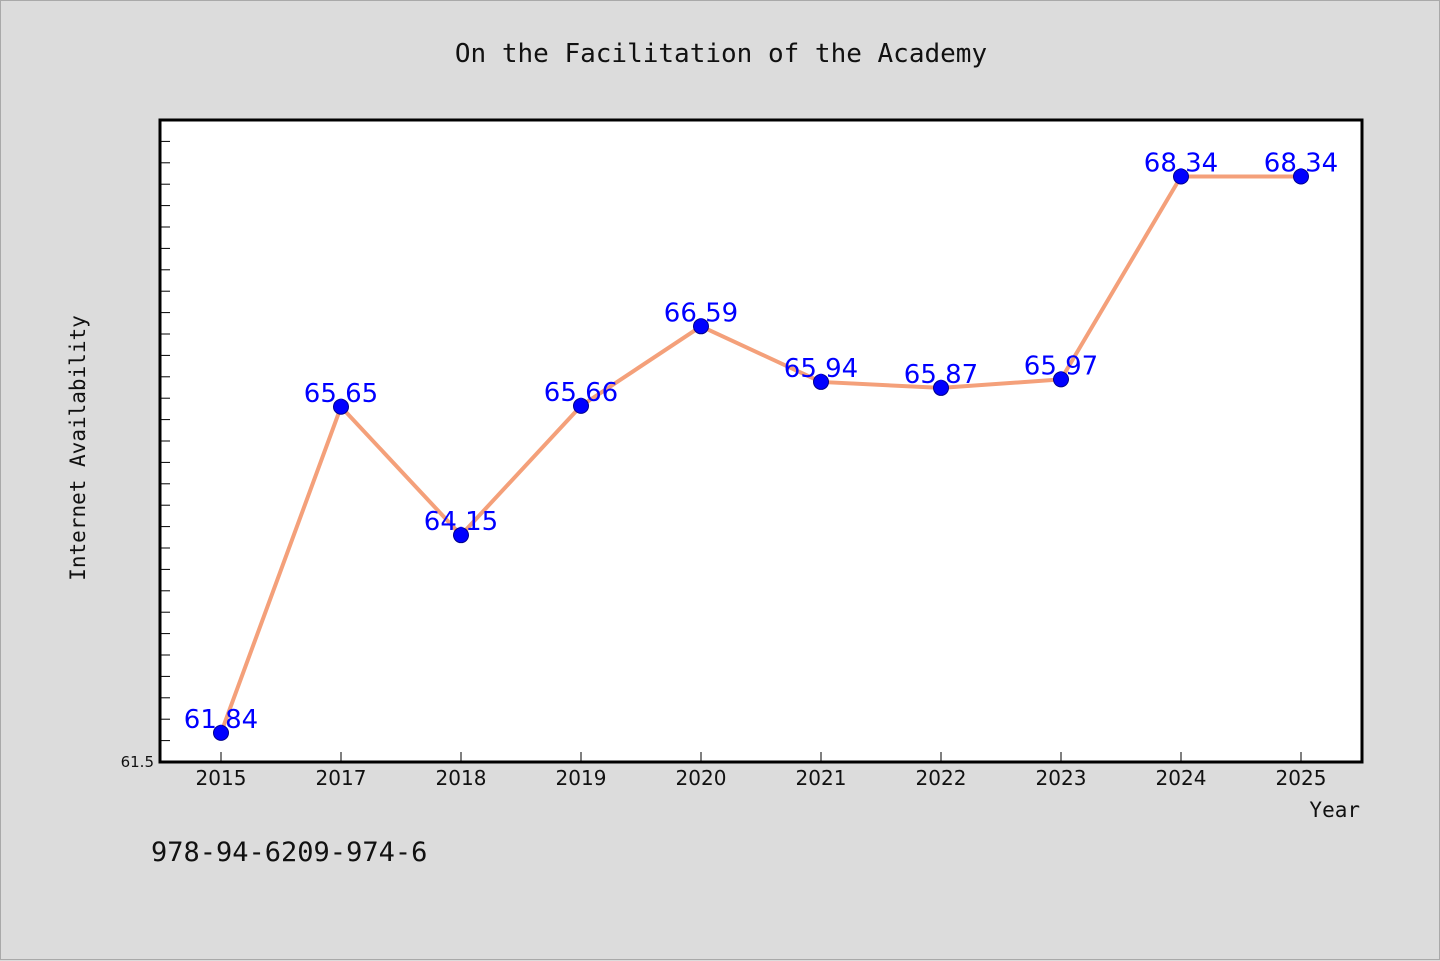  What do you see at coordinates (701, 778) in the screenshot?
I see `x-tick-label: 2020` at bounding box center [701, 778].